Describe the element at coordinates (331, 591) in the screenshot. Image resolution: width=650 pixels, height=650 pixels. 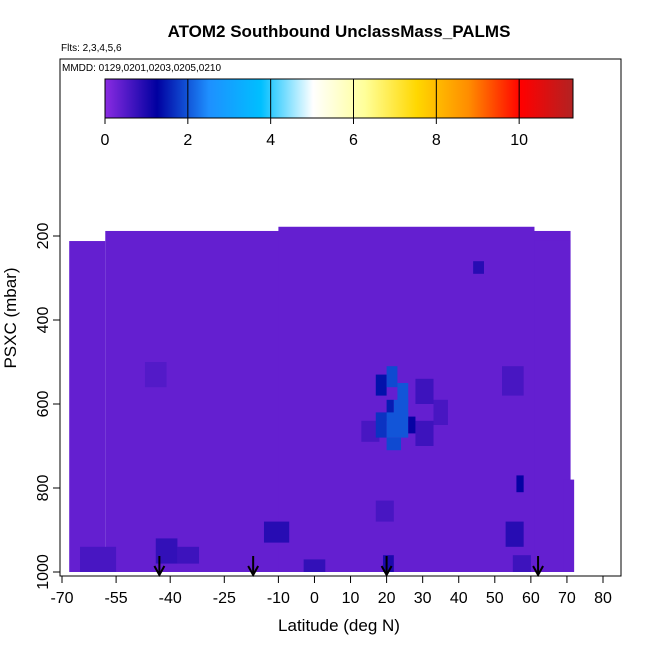
I see `x-axis: -70 -55 -40 -25 -10 0 10 20 30 40 50 60 70 80` at that location.